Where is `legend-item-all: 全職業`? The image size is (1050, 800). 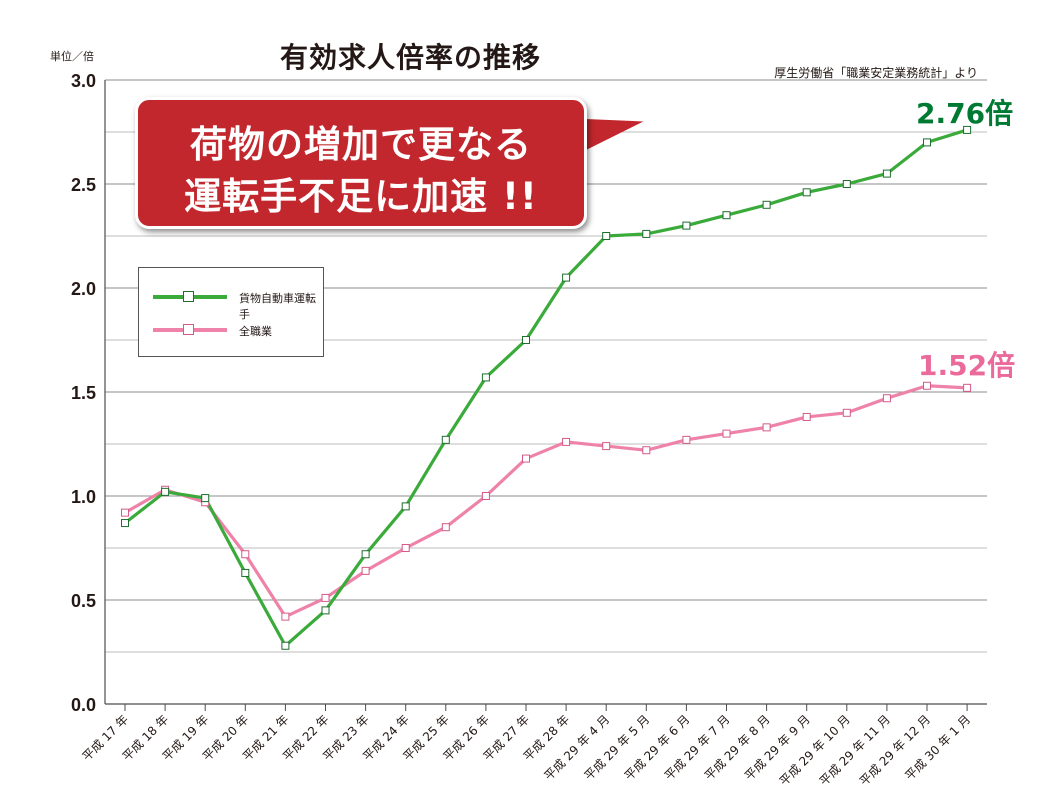
legend-item-all: 全職業 is located at coordinates (231, 330).